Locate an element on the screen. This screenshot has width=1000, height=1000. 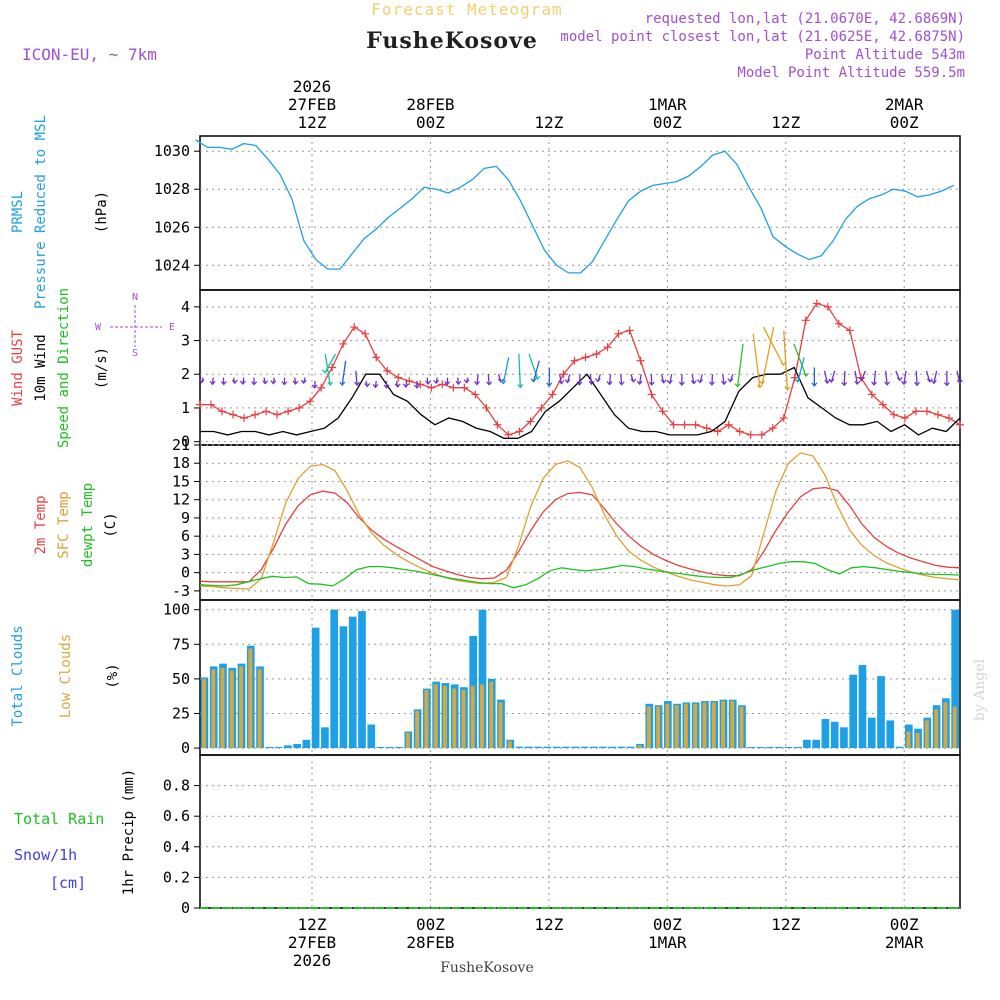
wind-ytick-label: 0 is located at coordinates (185, 442).